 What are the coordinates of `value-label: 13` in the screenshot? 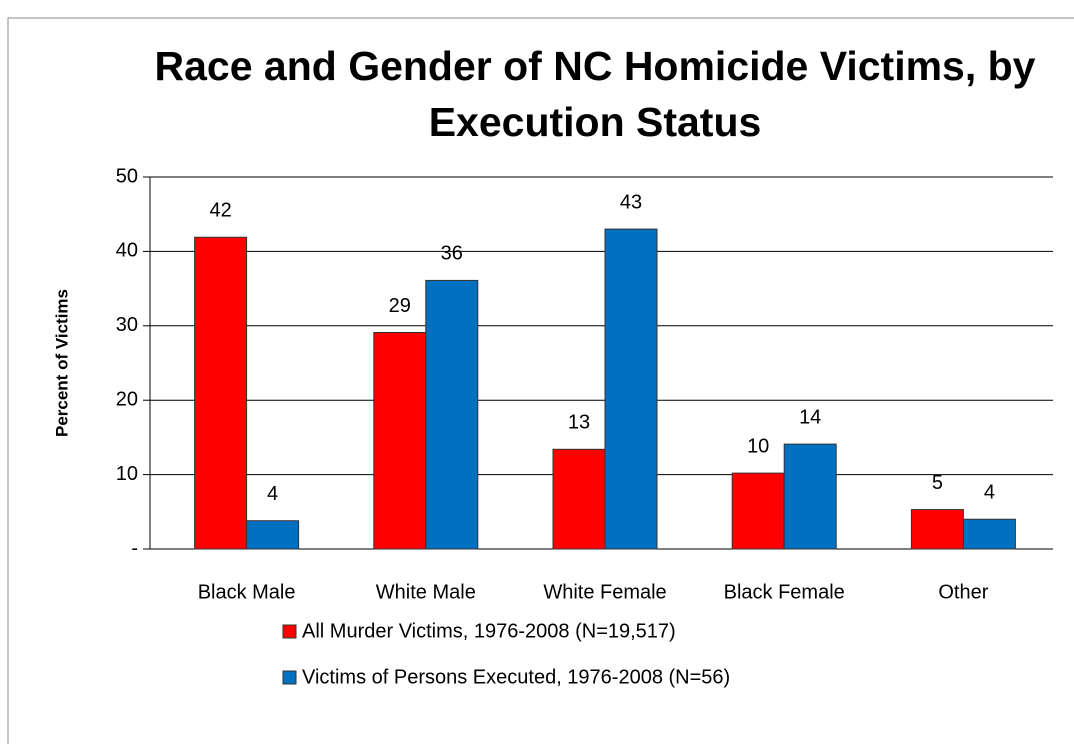 It's located at (579, 423).